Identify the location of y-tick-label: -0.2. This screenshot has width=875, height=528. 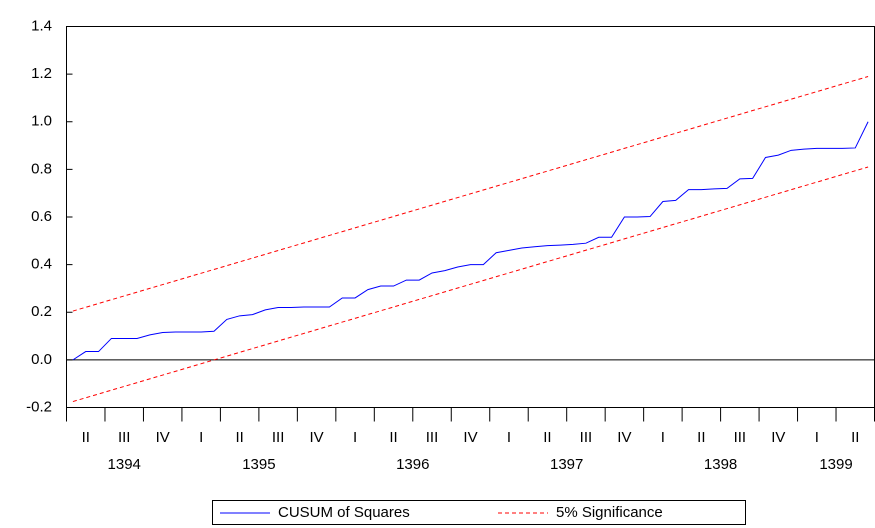
(39, 406).